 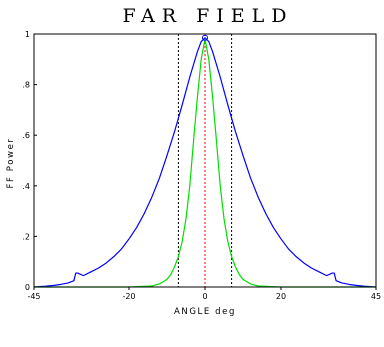 What do you see at coordinates (26, 85) in the screenshot?
I see `y-tick-label-4: .8` at bounding box center [26, 85].